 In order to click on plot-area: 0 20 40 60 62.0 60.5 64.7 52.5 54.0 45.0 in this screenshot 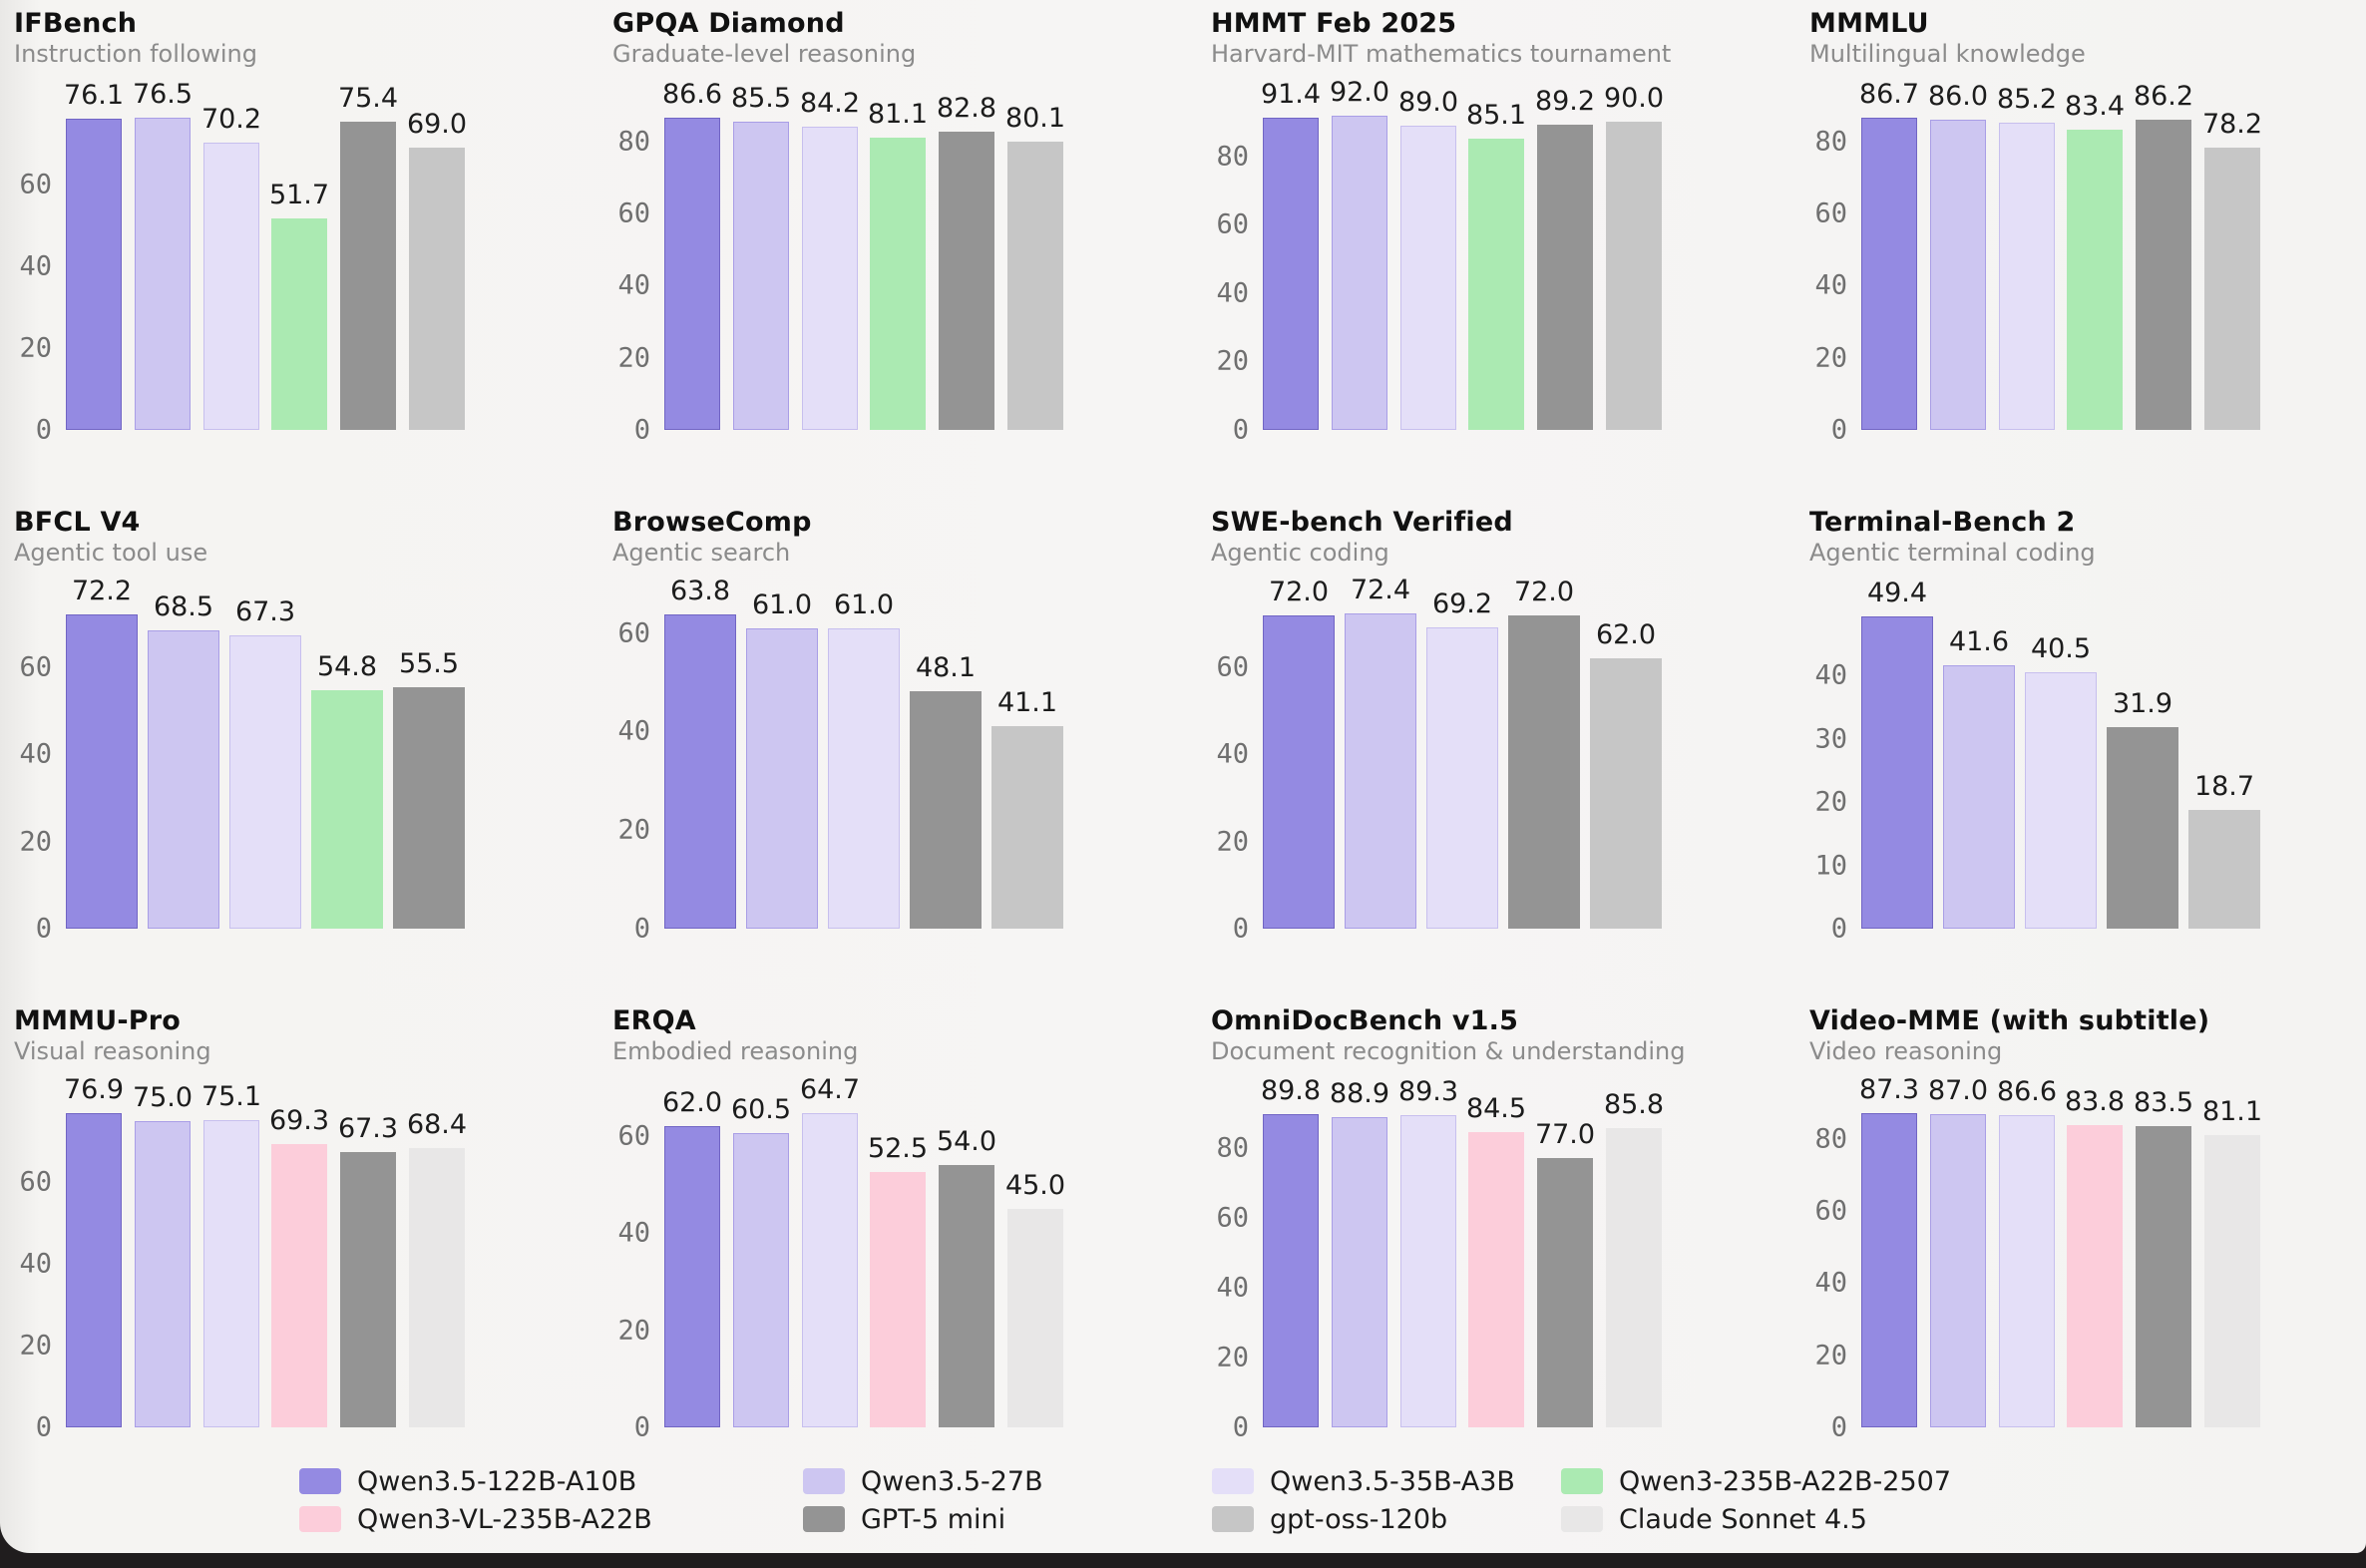, I will do `click(892, 1258)`.